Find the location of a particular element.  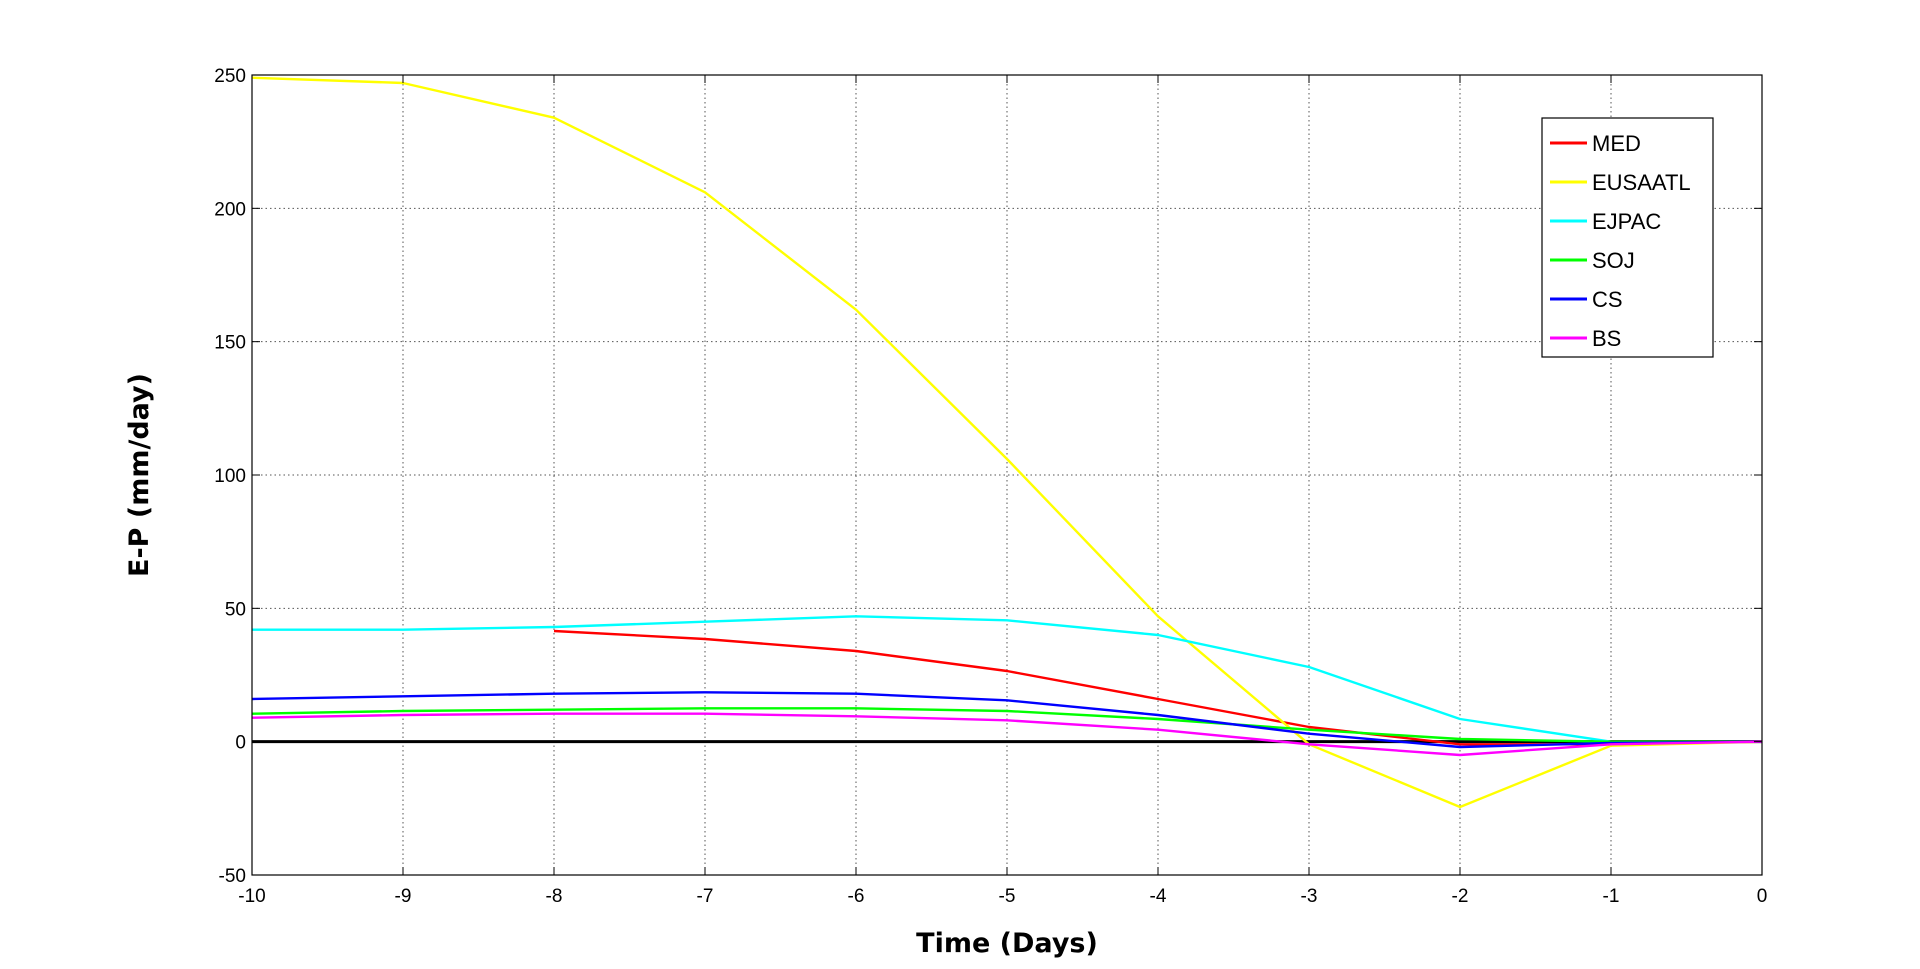

x-tick-label: -8 is located at coordinates (554, 896).